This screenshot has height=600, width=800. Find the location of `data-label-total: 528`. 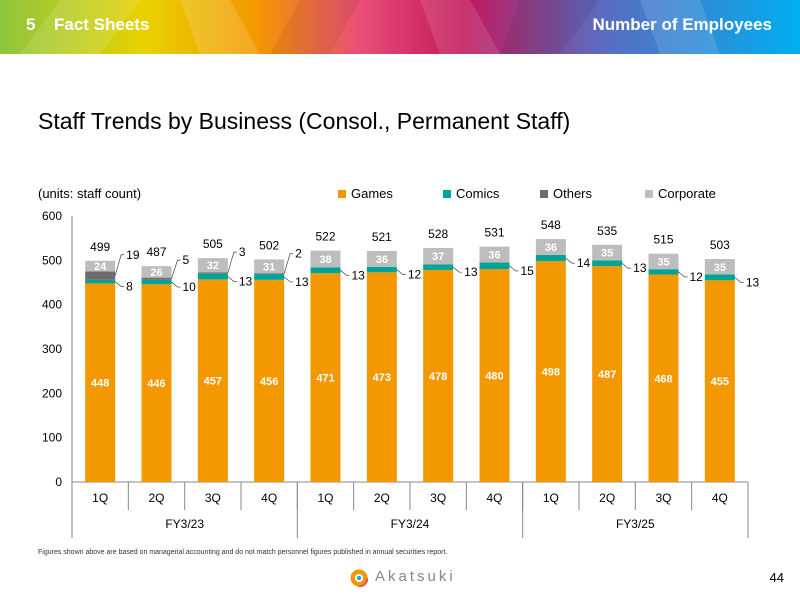

data-label-total: 528 is located at coordinates (438, 234).